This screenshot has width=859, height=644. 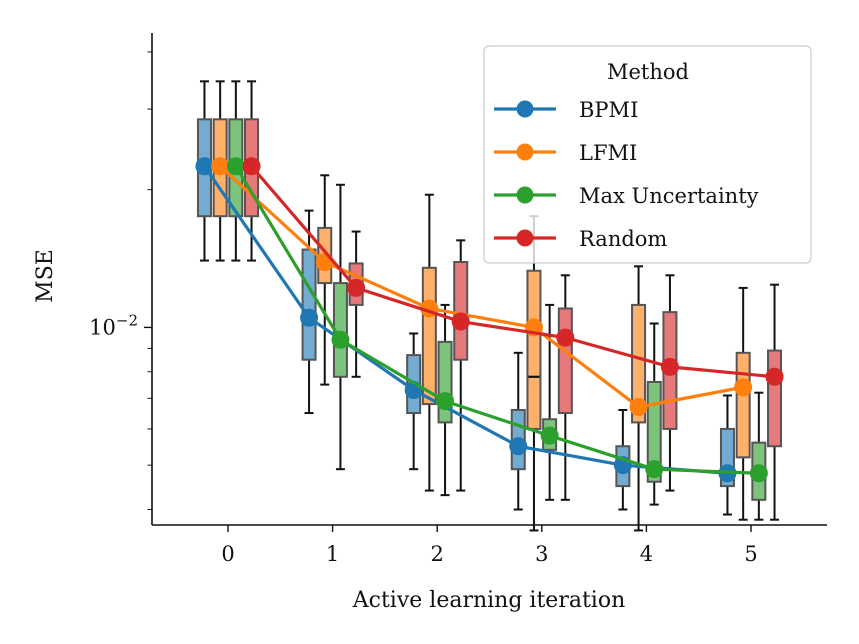 What do you see at coordinates (489, 600) in the screenshot?
I see `x-axis-title: Active learning iteration` at bounding box center [489, 600].